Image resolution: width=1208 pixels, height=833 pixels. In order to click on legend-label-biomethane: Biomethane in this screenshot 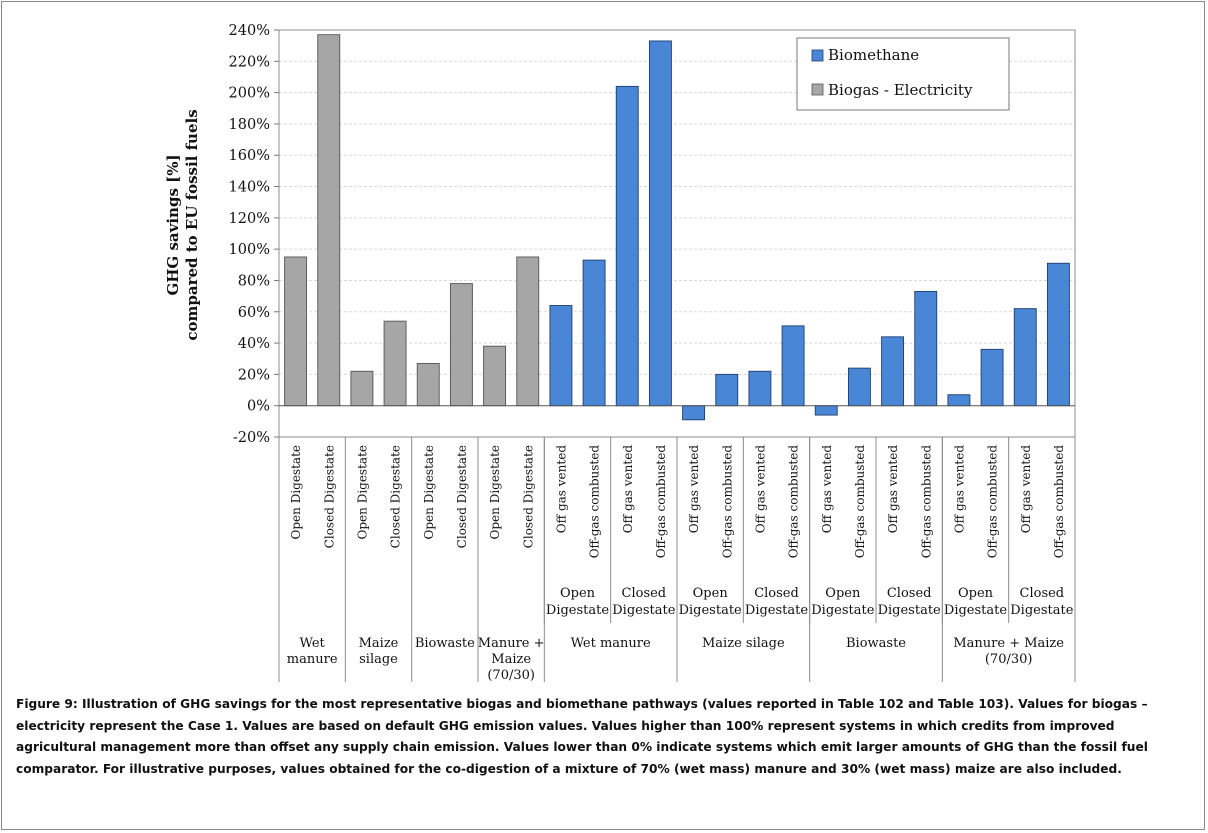, I will do `click(873, 55)`.